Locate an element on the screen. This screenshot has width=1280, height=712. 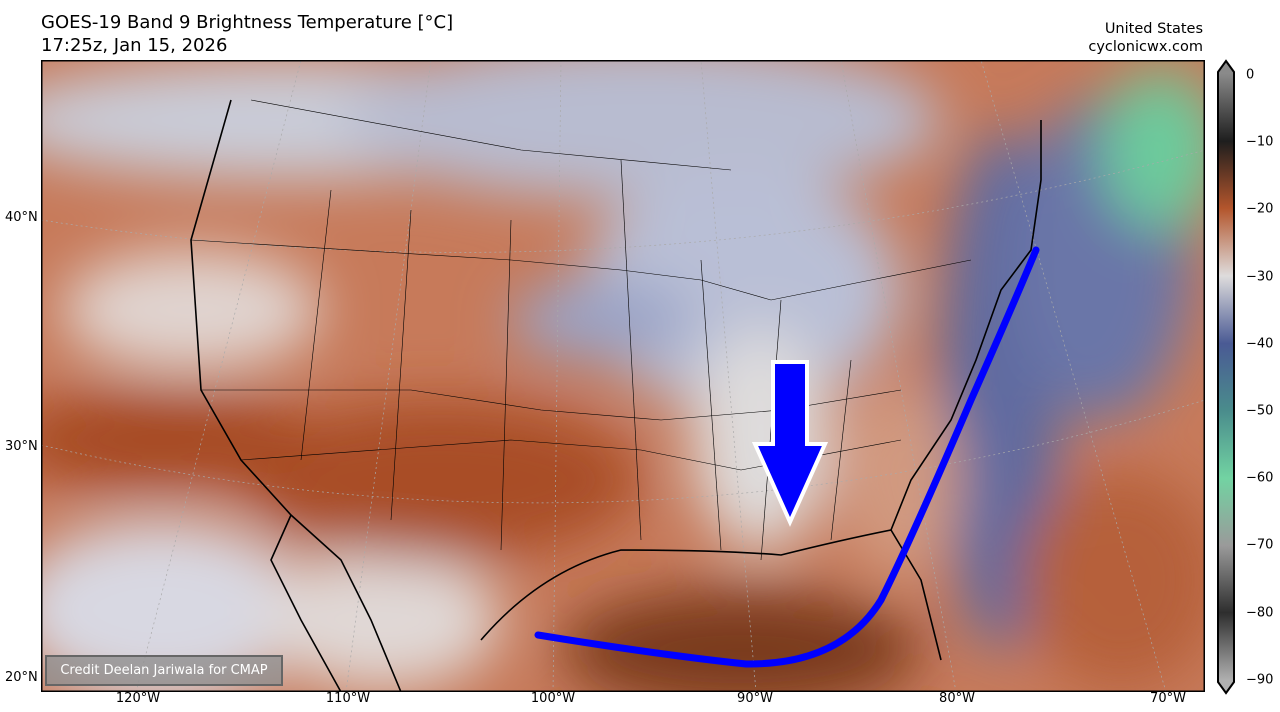
colorbar-tick-label: −50 is located at coordinates (1260, 411).